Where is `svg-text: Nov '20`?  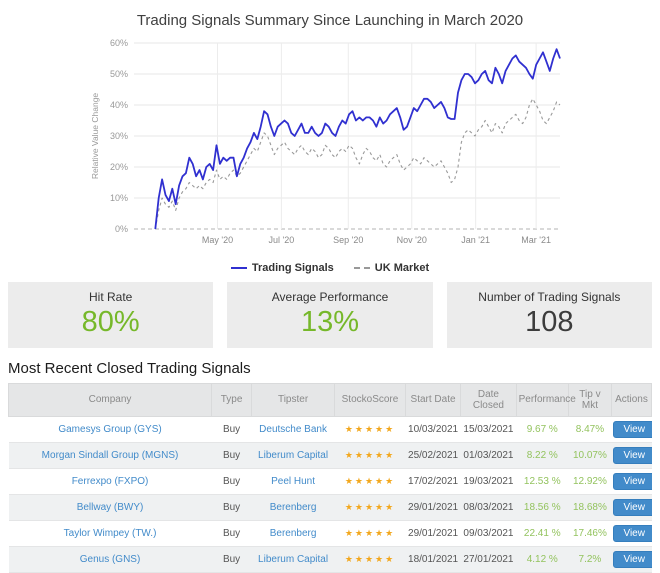 svg-text: Nov '20 is located at coordinates (412, 240).